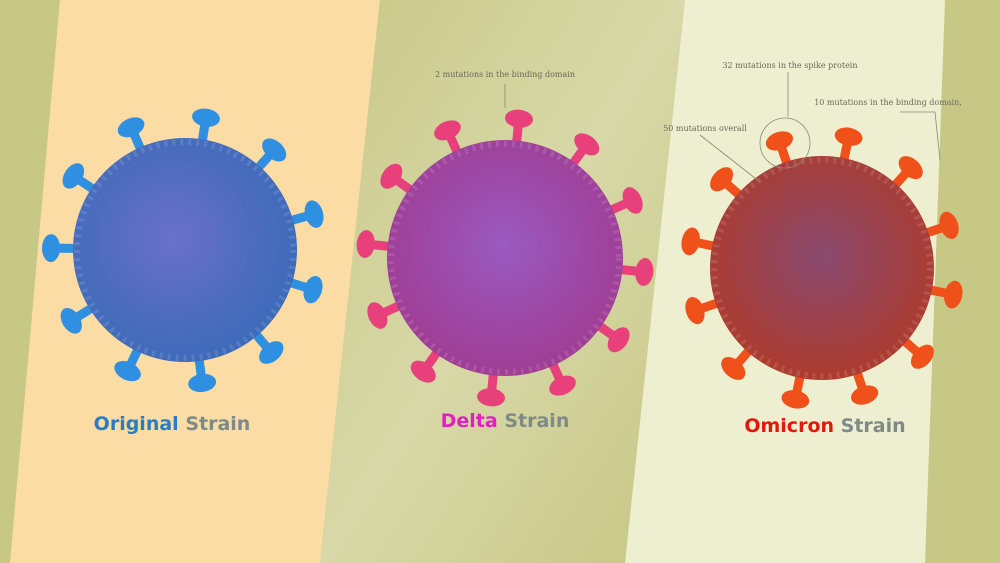 This screenshot has height=563, width=1000. Describe the element at coordinates (505, 74) in the screenshot. I see `annotation: 2 mutations in the binding domain` at that location.